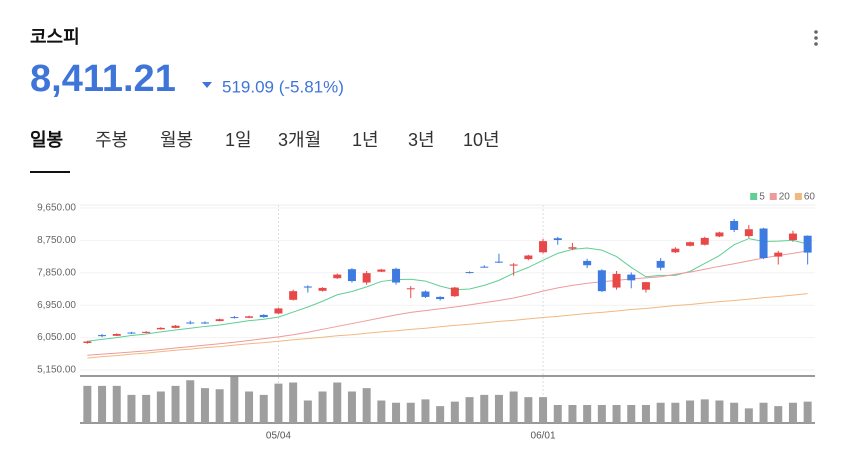  Describe the element at coordinates (299, 140) in the screenshot. I see `tab: 3개월` at that location.